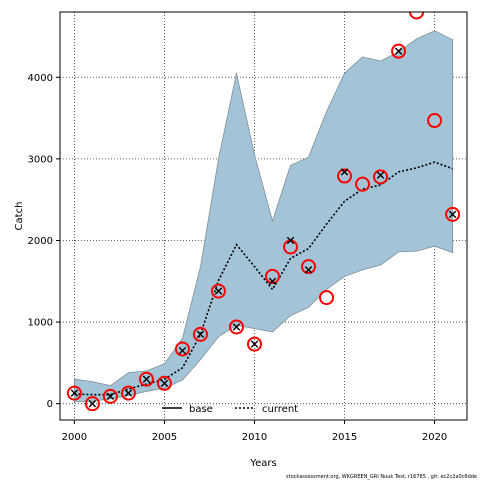 The width and height of the screenshot is (480, 480). I want to click on x-tick-label: 2010, so click(254, 437).